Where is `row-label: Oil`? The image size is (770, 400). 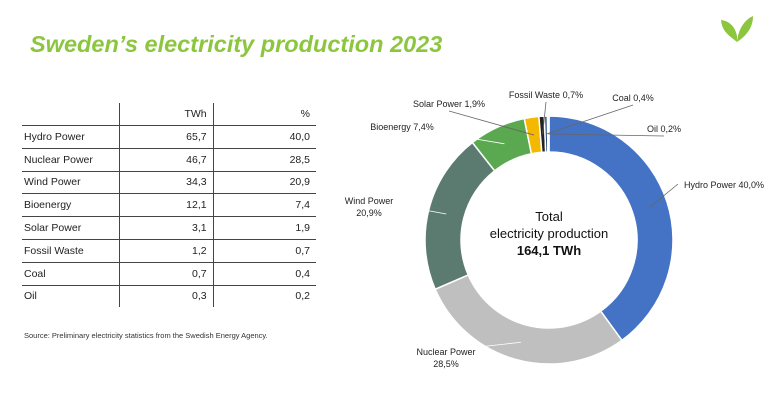
row-label: Oil is located at coordinates (30, 296).